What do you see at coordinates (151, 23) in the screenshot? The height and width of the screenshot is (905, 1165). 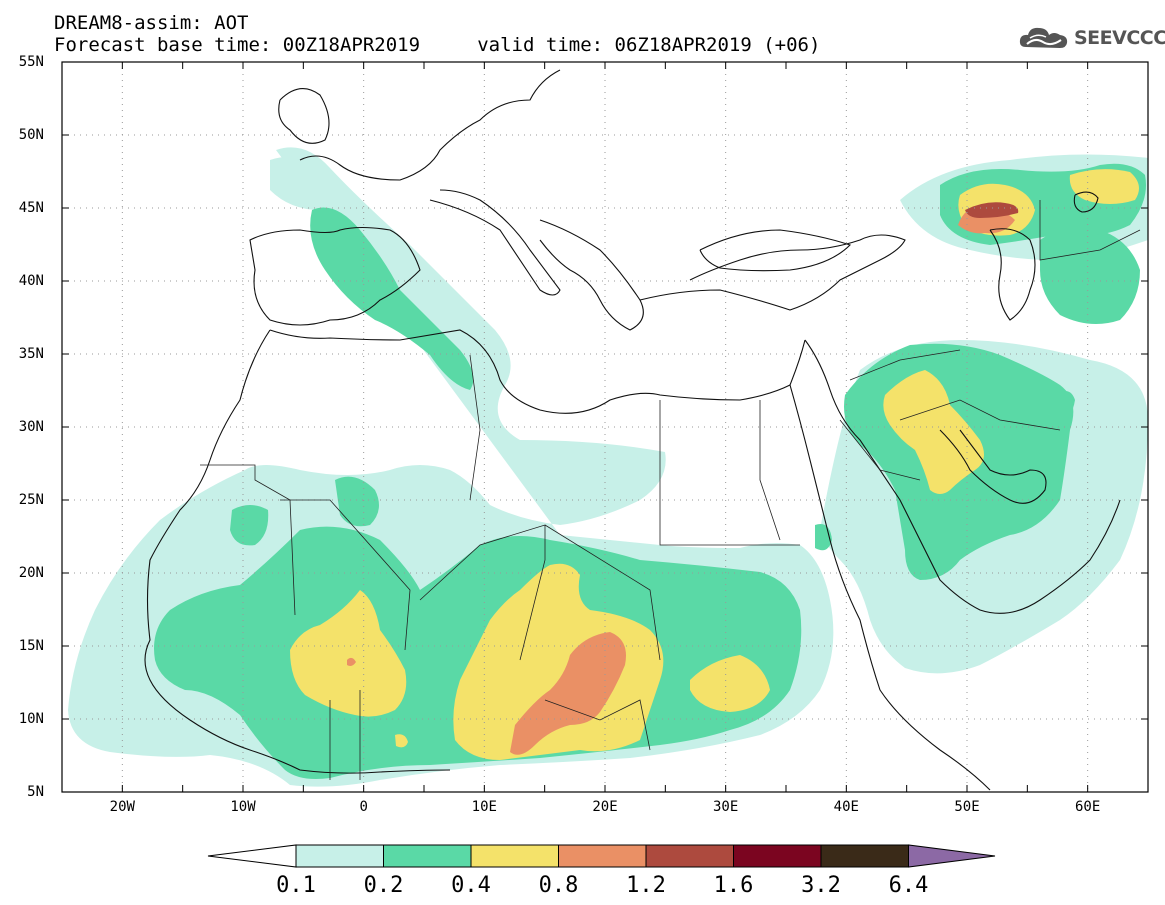 I see `map-title: DREAM8-assim: AOT` at bounding box center [151, 23].